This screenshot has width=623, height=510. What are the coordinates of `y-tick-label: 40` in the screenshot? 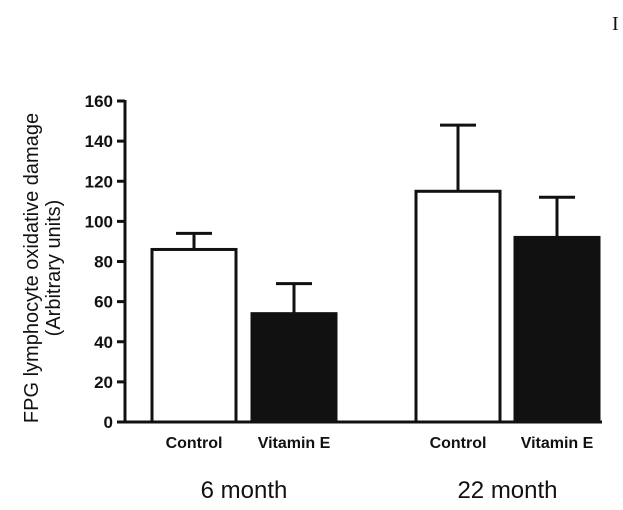 It's located at (103, 342).